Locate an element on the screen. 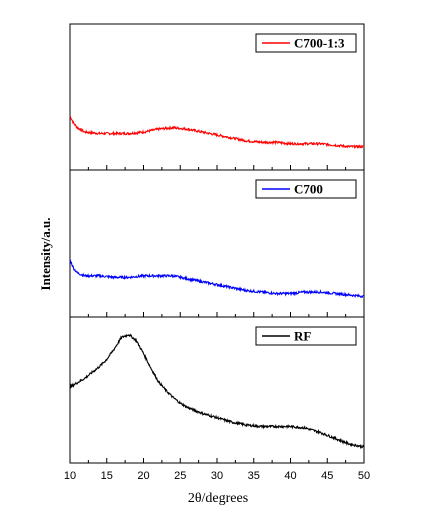  x-tick-label-40: 40 is located at coordinates (290, 476).